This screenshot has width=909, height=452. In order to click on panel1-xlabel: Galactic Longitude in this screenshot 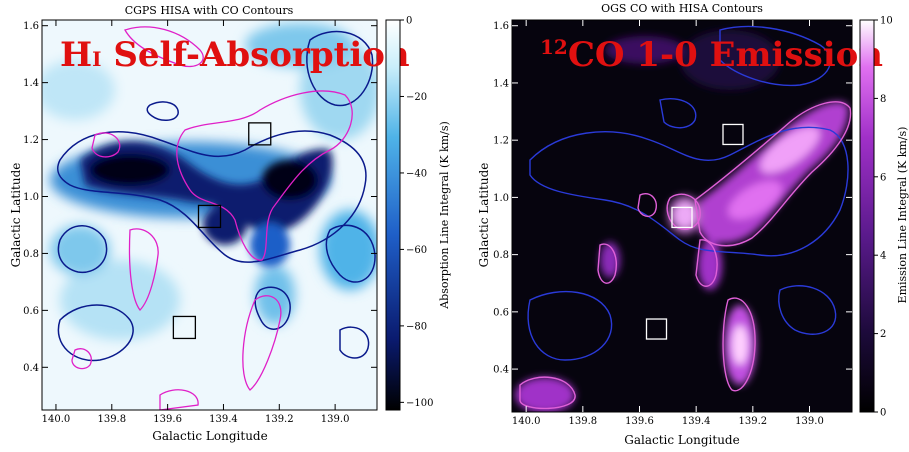, I will do `click(209, 436)`.